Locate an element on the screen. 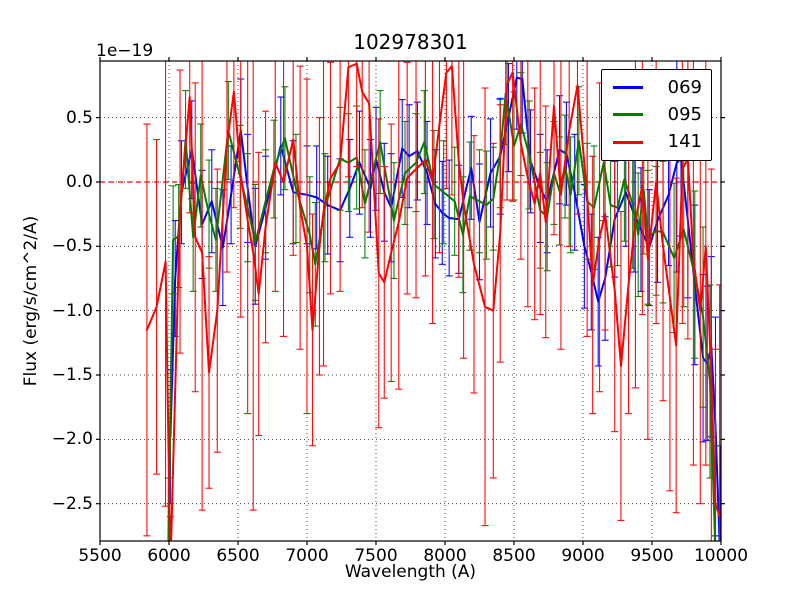 Image resolution: width=800 pixels, height=600 pixels. x-tick-label: 9500 is located at coordinates (652, 556).